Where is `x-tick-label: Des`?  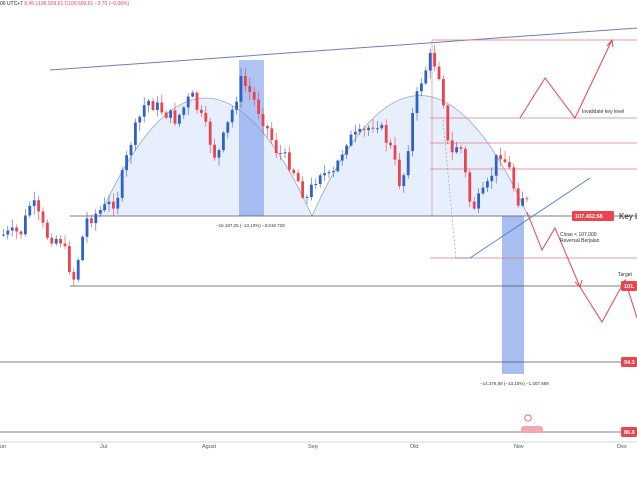
x-tick-label: Des is located at coordinates (622, 447).